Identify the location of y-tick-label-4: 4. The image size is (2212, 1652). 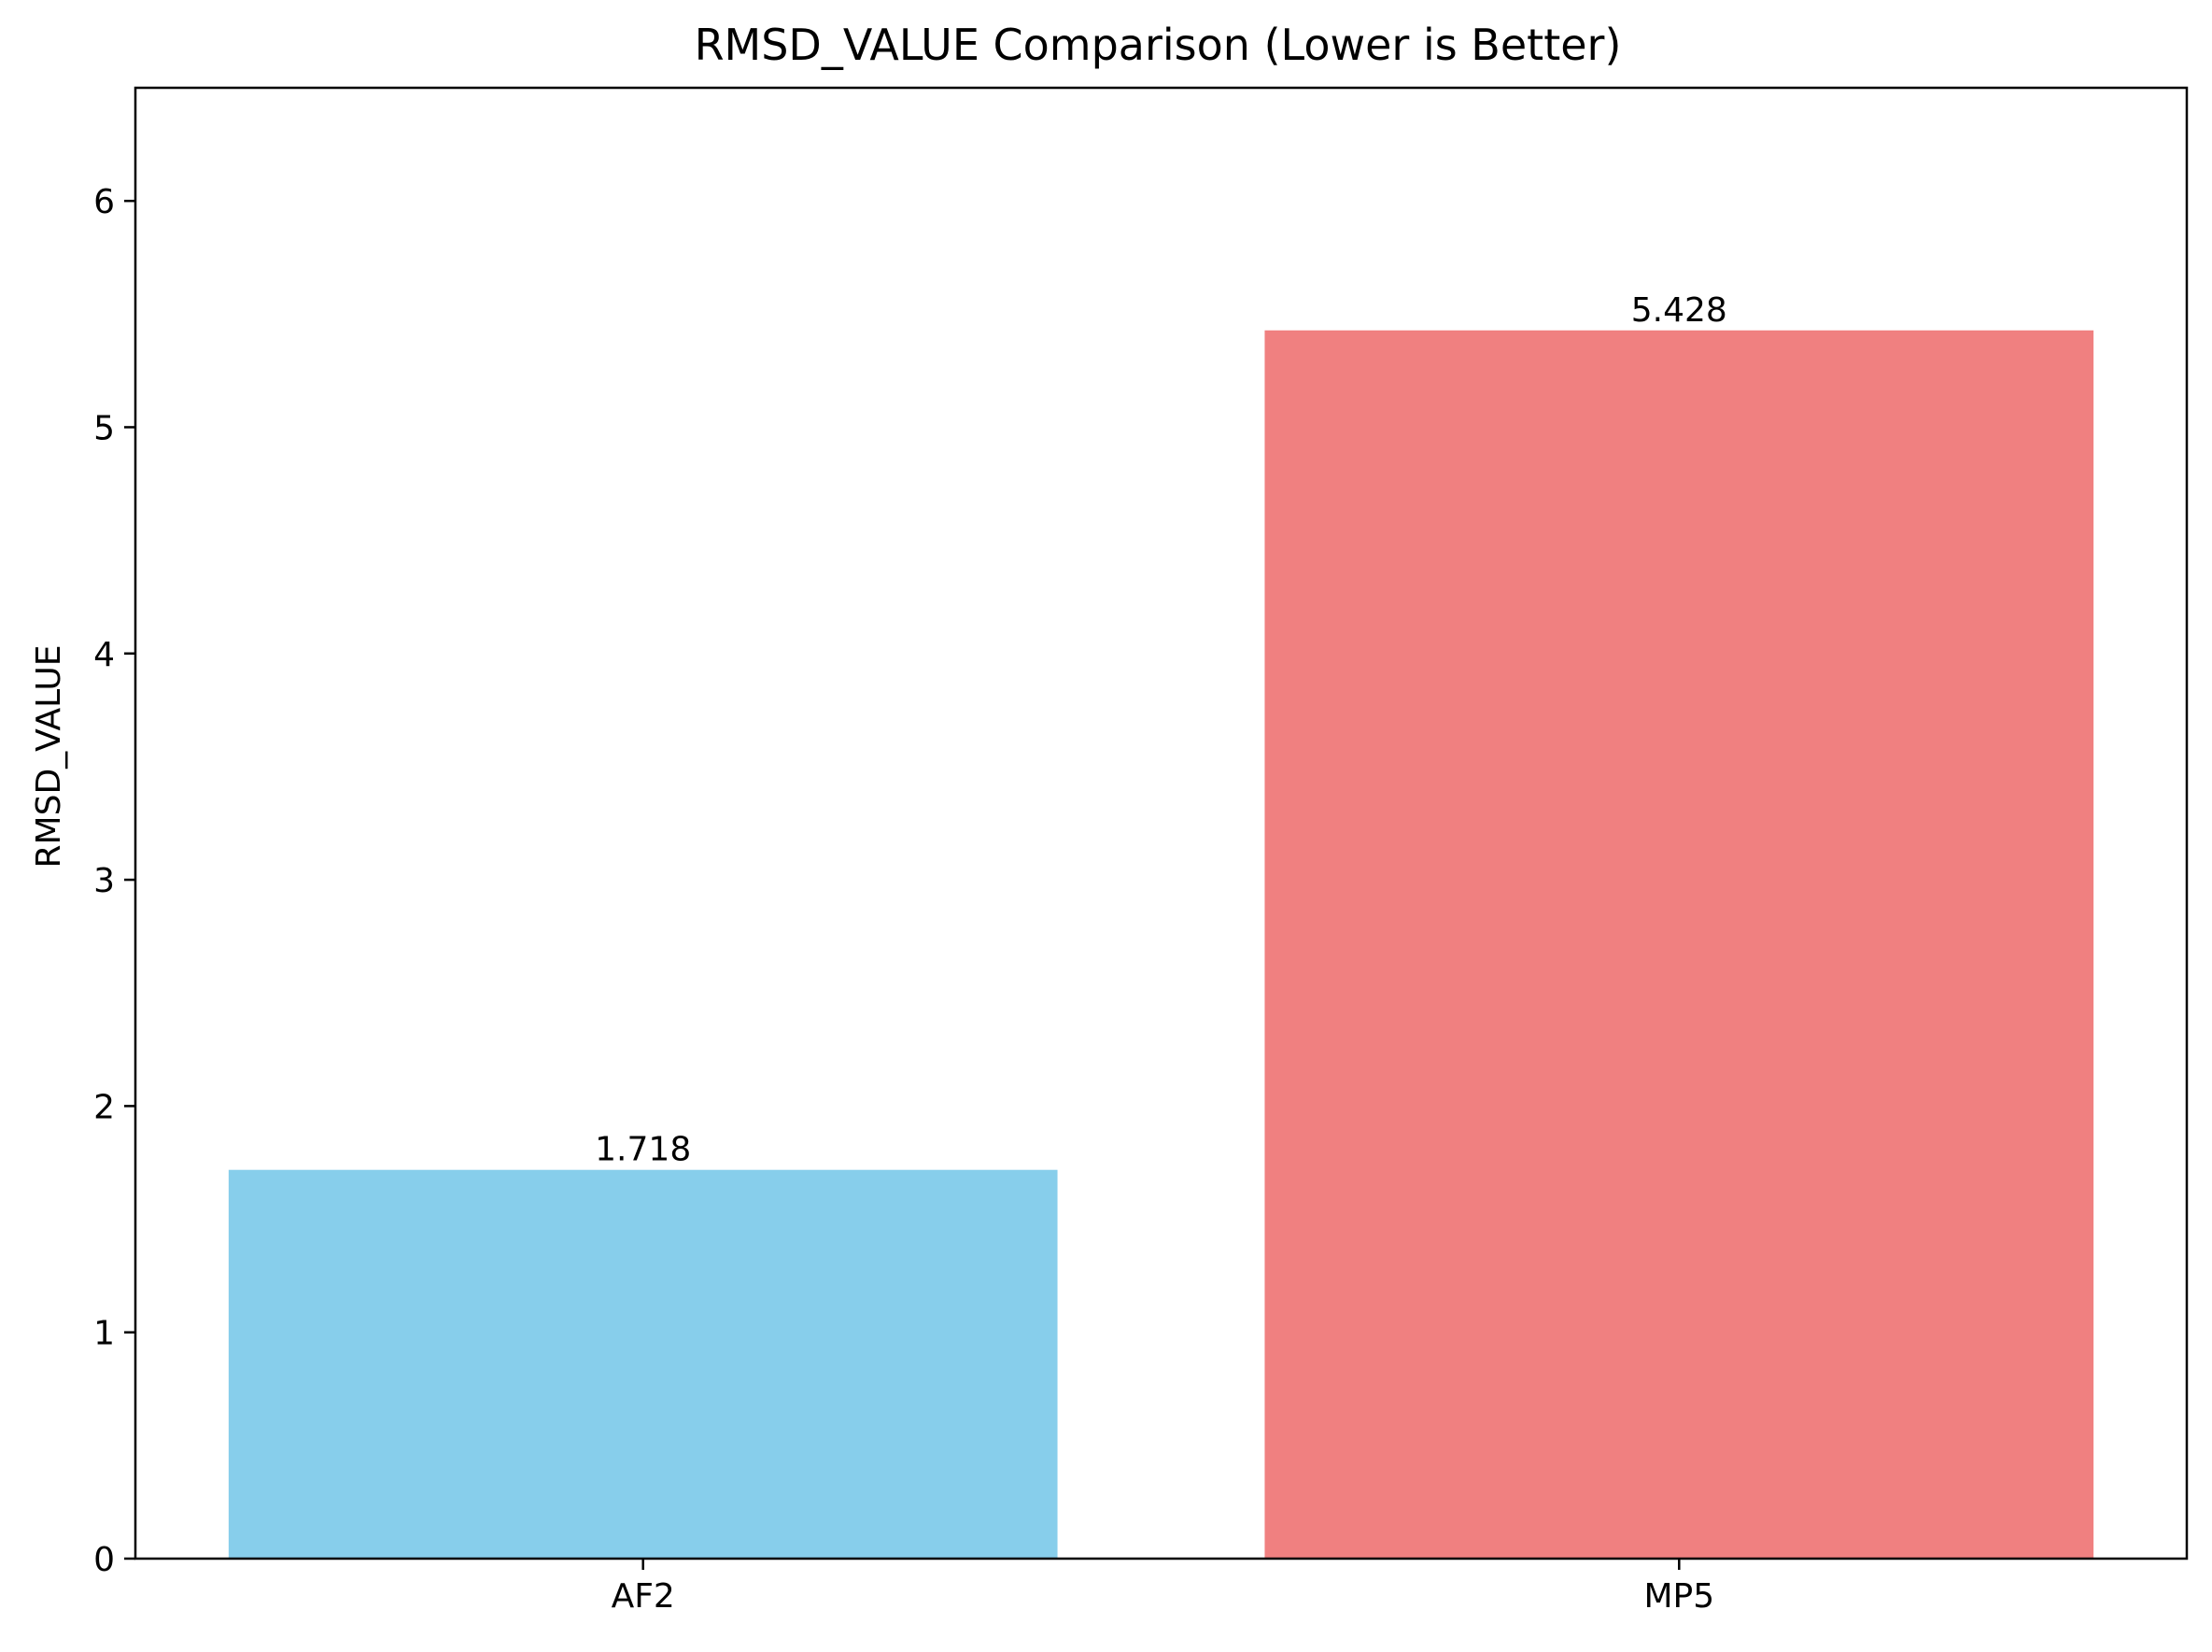
(104, 655).